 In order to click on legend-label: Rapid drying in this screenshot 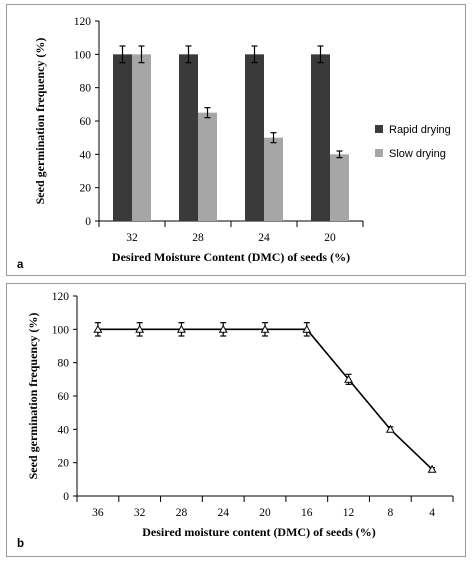, I will do `click(420, 130)`.